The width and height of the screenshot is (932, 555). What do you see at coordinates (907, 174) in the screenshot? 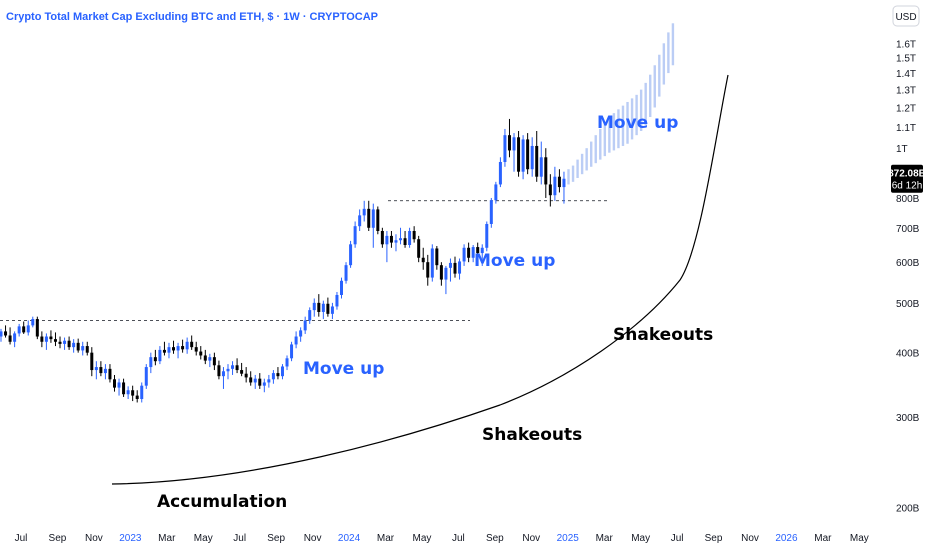
I see `price-badge-value: 872.08B` at bounding box center [907, 174].